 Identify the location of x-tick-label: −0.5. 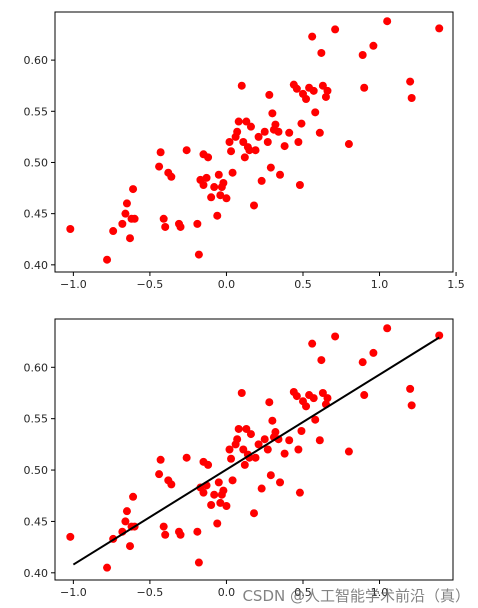
(150, 284).